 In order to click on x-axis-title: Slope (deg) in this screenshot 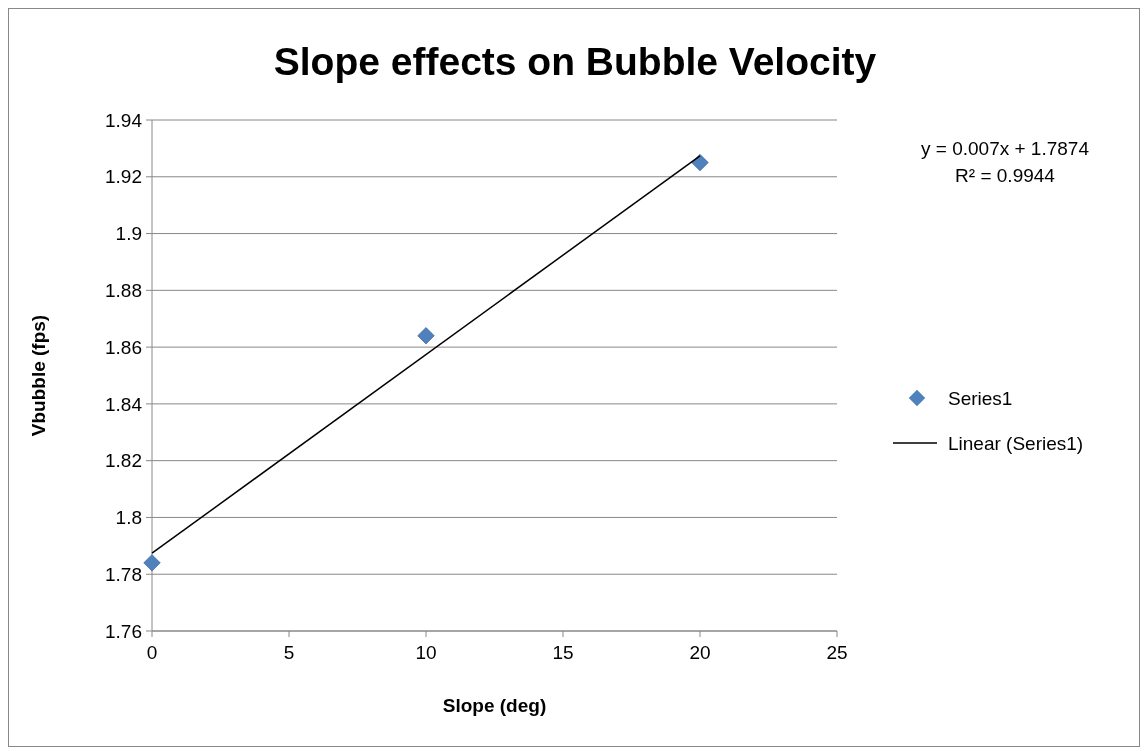, I will do `click(494, 705)`.